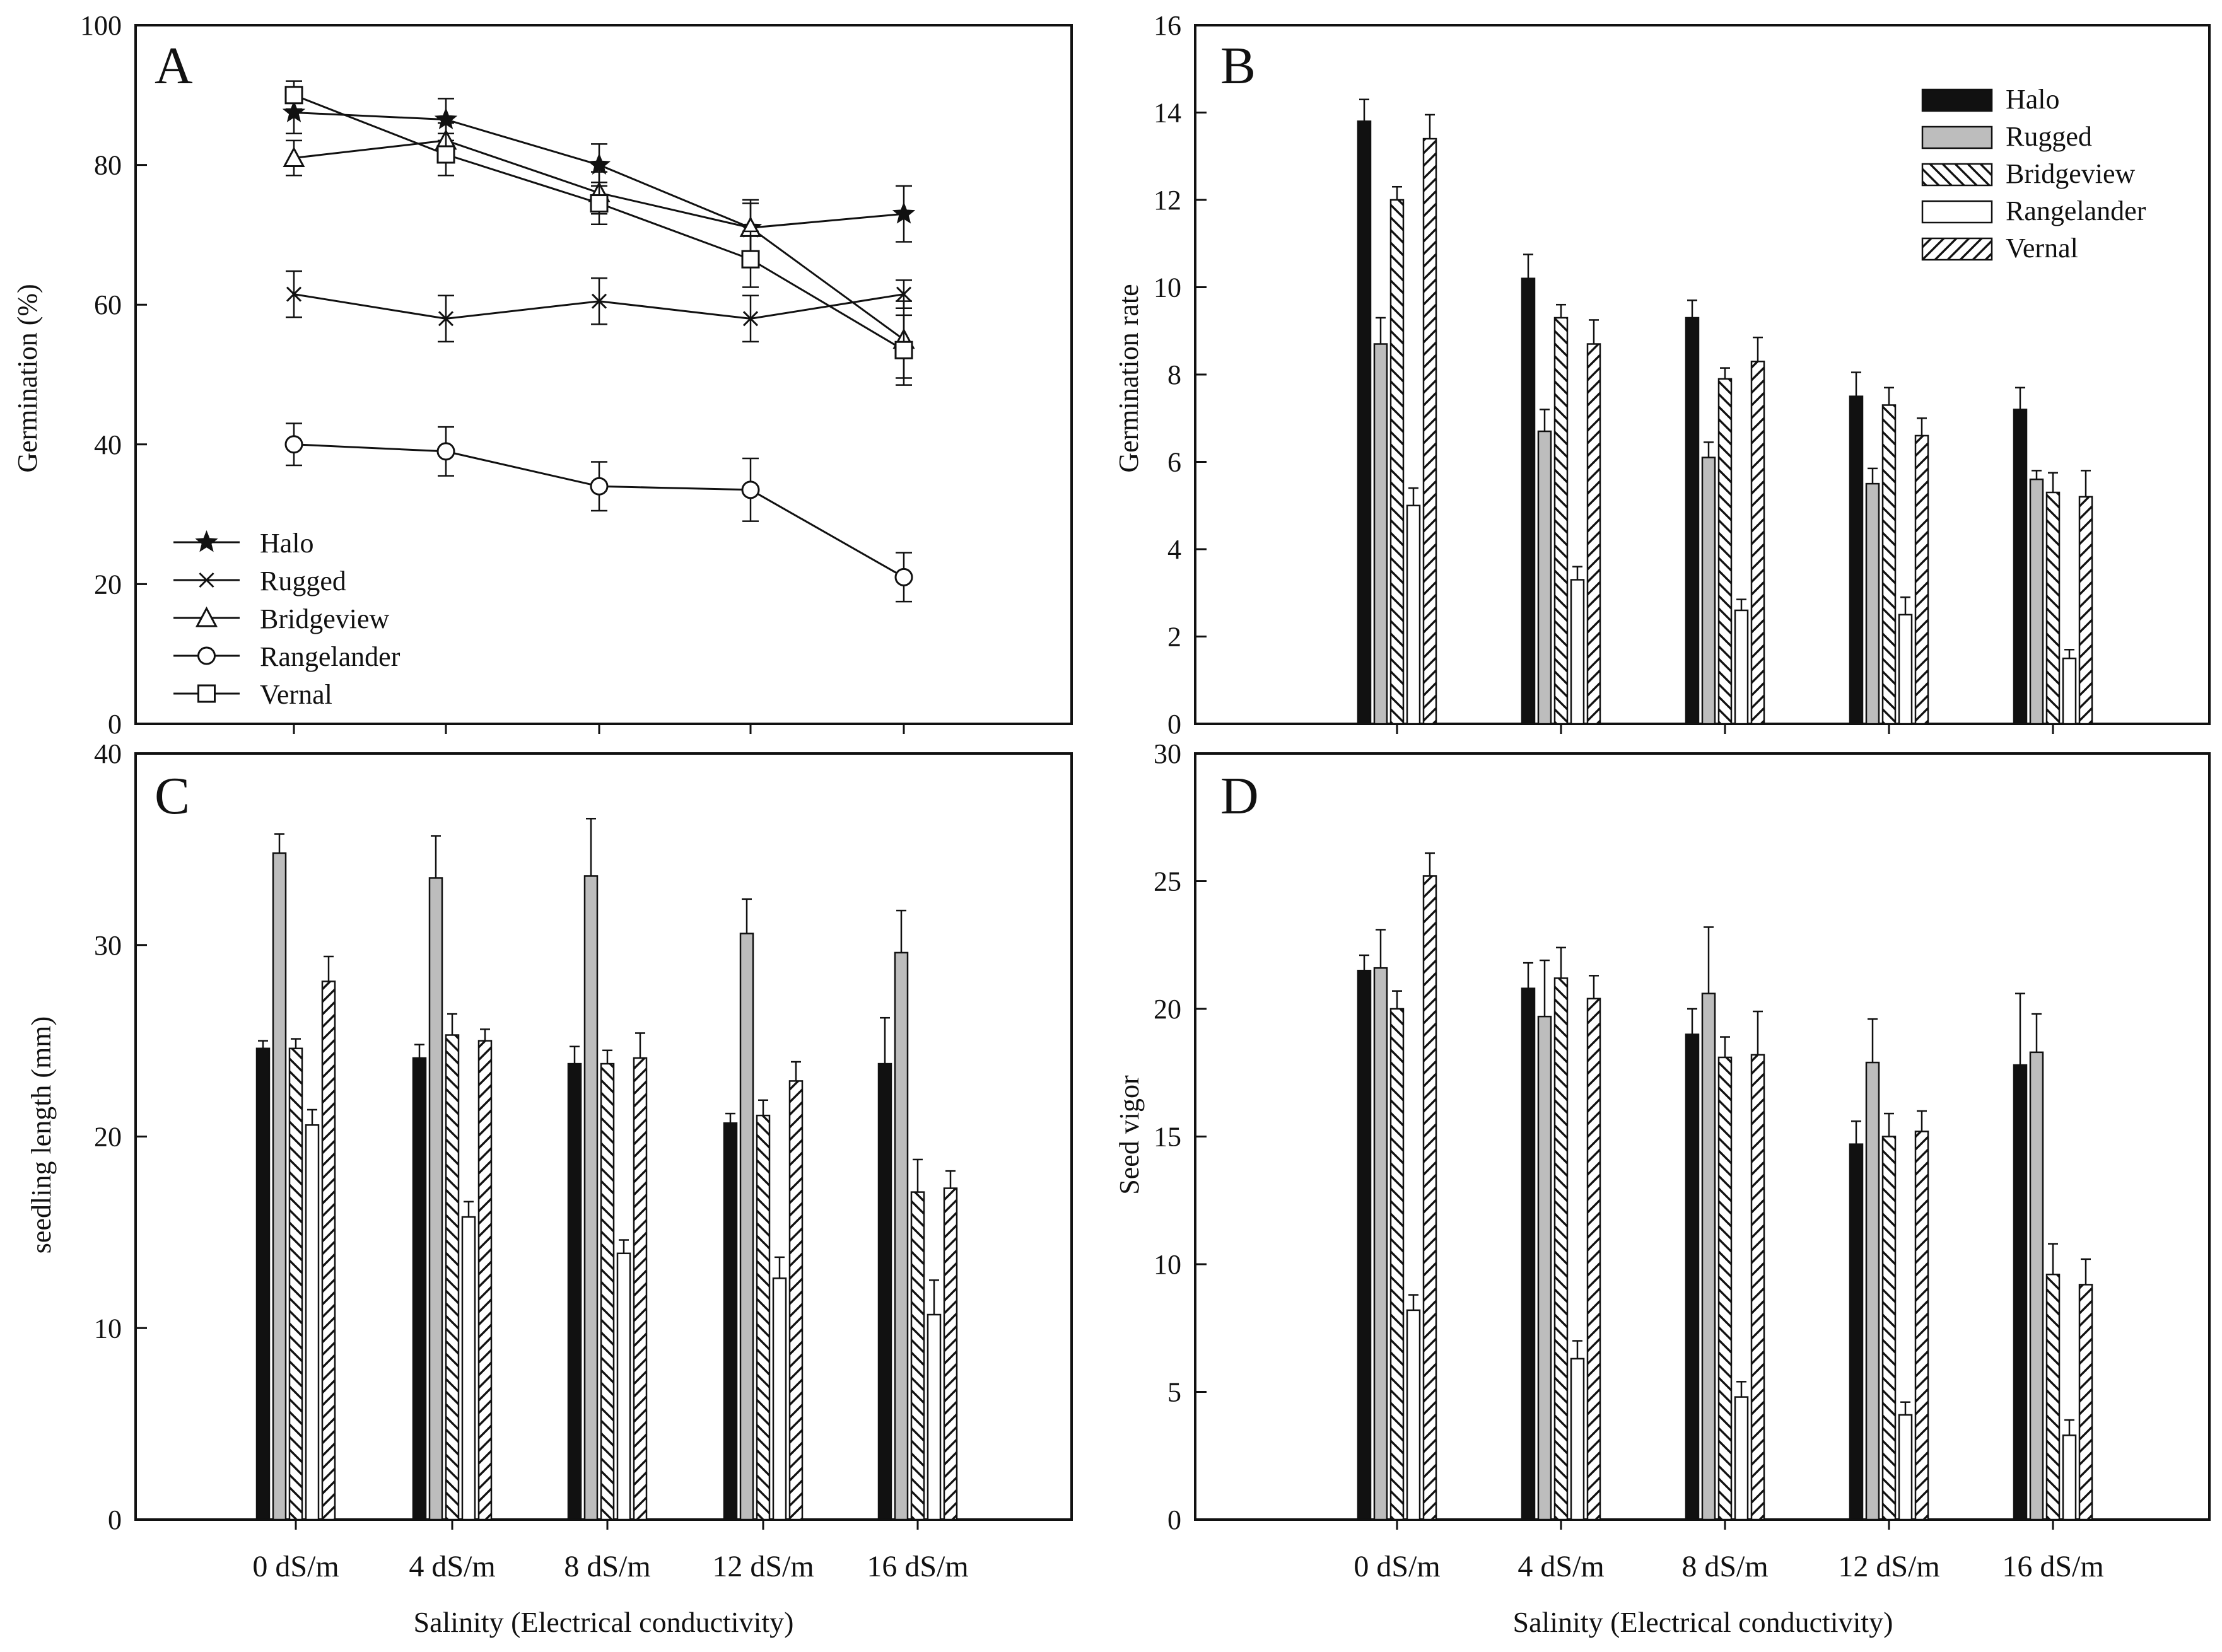  I want to click on panel-d-ytick-label: 10, so click(1167, 1264).